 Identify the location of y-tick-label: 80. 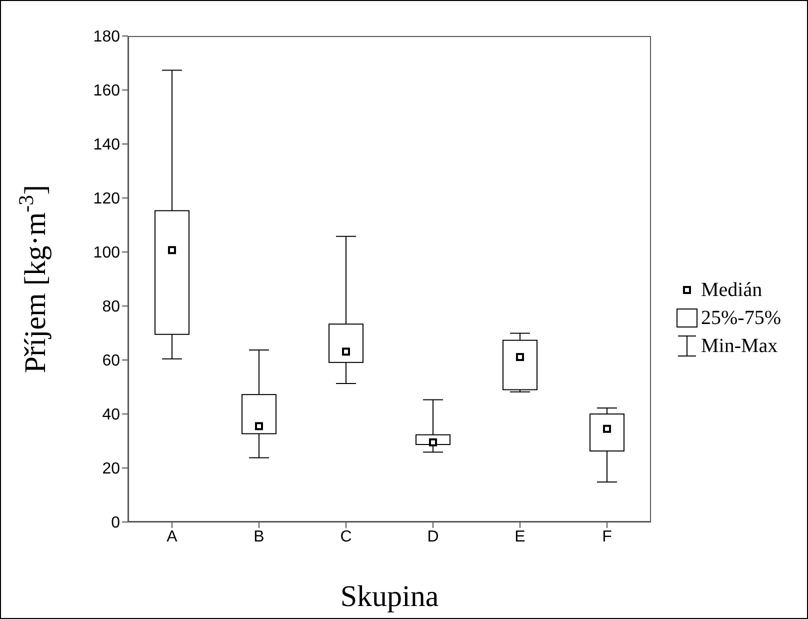
(111, 307).